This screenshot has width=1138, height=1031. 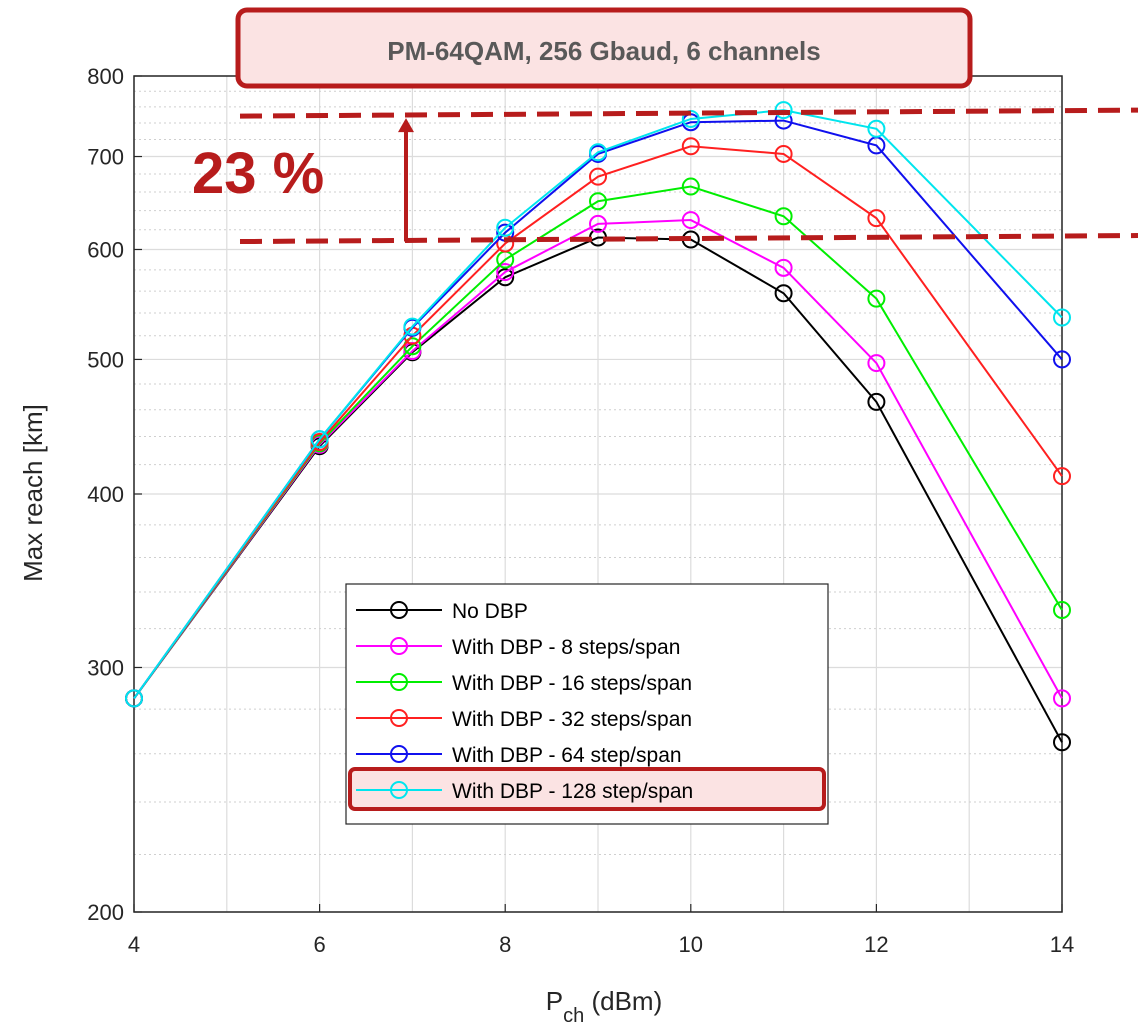 What do you see at coordinates (258, 173) in the screenshot?
I see `annotation-percent: 23 %` at bounding box center [258, 173].